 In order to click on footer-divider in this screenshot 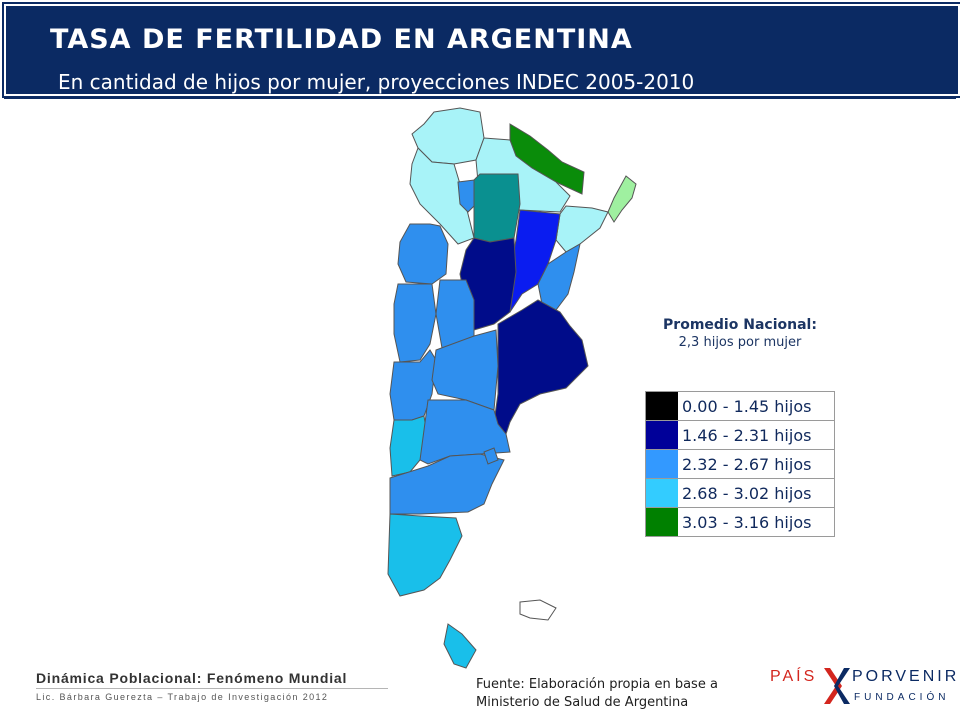, I will do `click(212, 688)`.